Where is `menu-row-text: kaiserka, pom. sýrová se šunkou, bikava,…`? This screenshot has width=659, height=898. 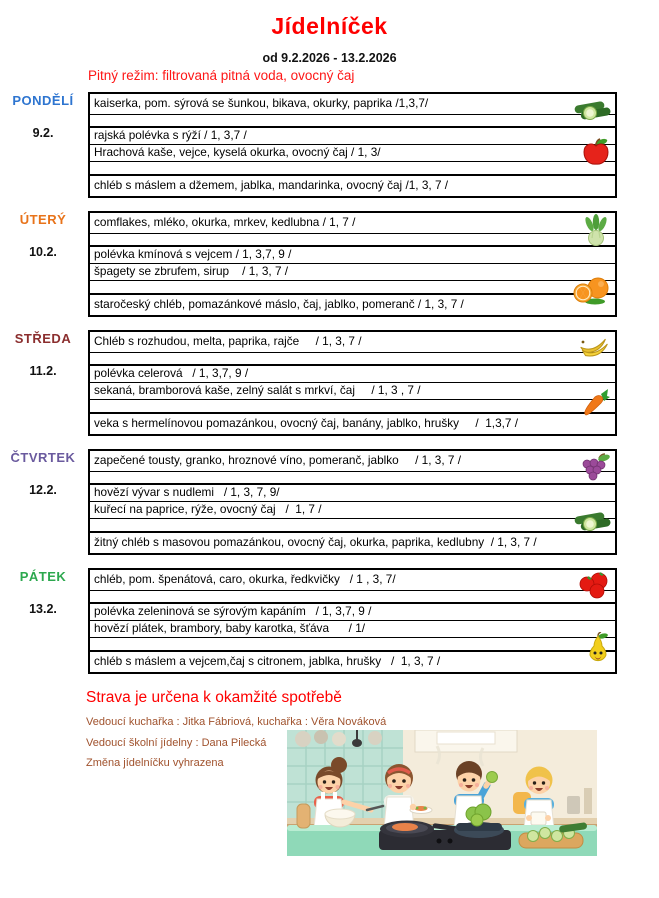
menu-row-text: kaiserka, pom. sýrová se šunkou, bikava,… is located at coordinates (261, 103).